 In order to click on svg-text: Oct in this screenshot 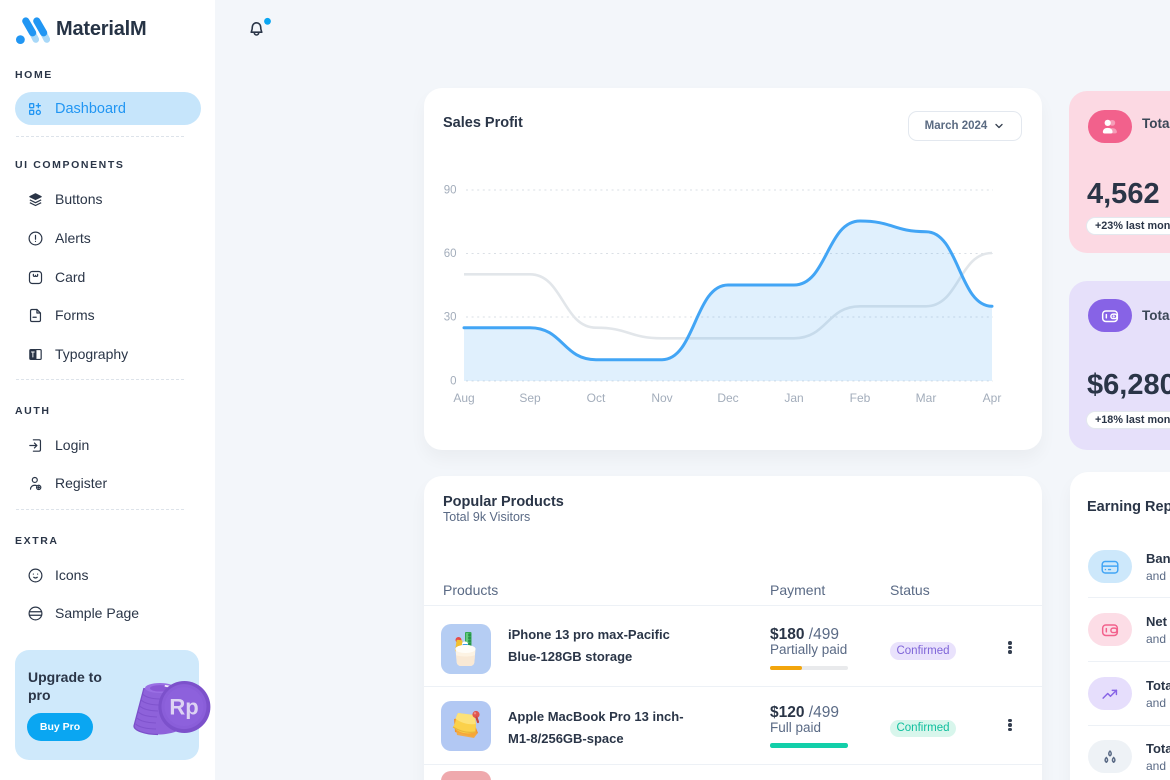, I will do `click(596, 398)`.